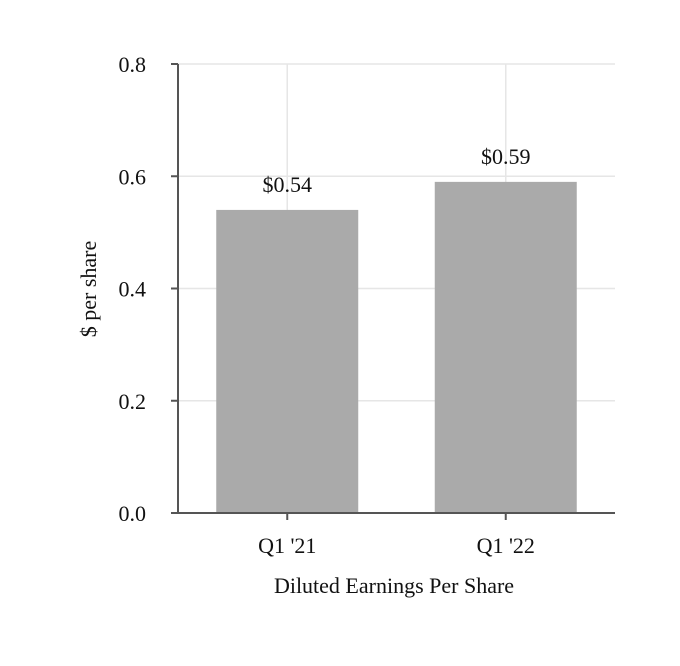  Describe the element at coordinates (133, 64) in the screenshot. I see `y-tick-label: 0.8` at that location.